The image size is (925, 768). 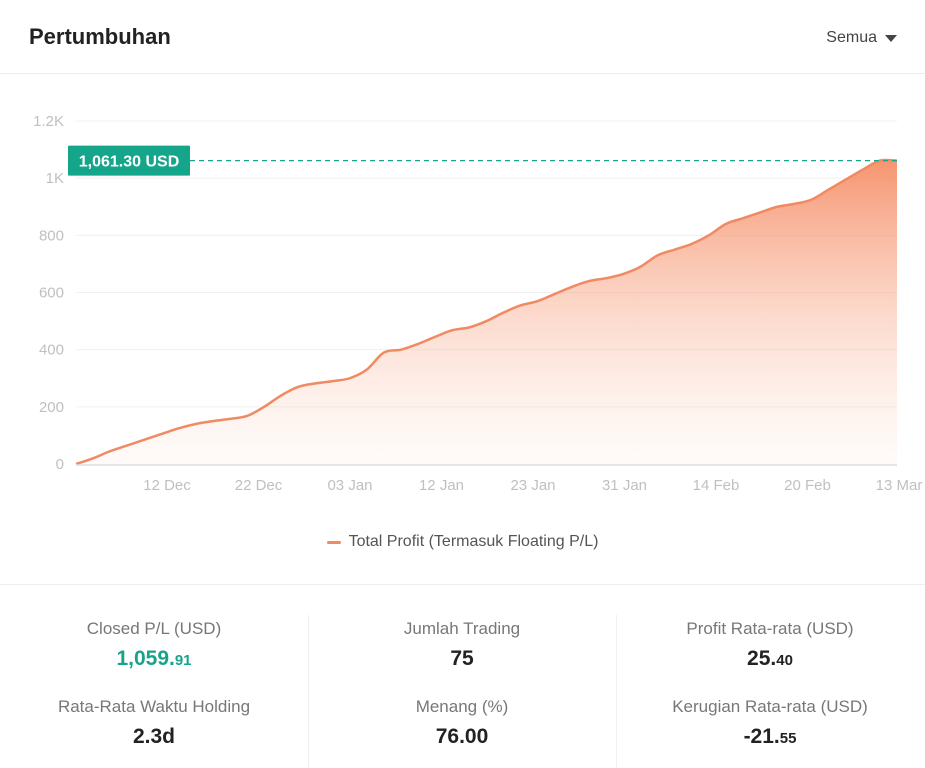 I want to click on stat-value: 2.3d, so click(x=154, y=736).